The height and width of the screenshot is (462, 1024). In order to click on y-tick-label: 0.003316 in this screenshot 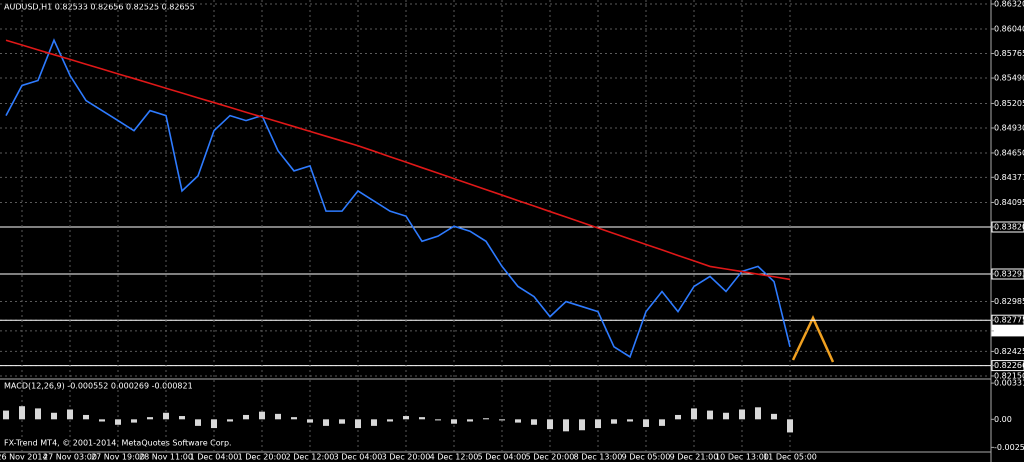, I will do `click(1009, 383)`.